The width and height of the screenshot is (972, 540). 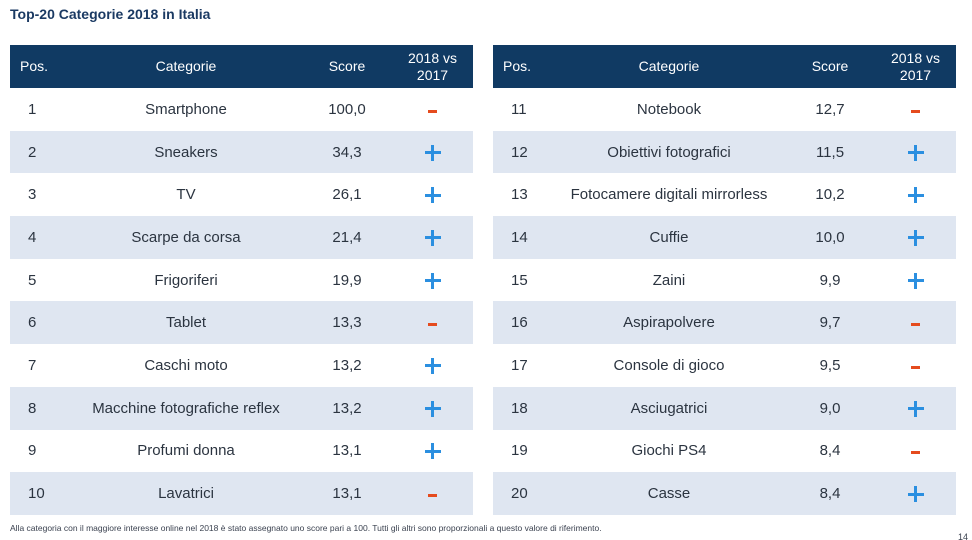 What do you see at coordinates (32, 280) in the screenshot?
I see `row-pos: 5` at bounding box center [32, 280].